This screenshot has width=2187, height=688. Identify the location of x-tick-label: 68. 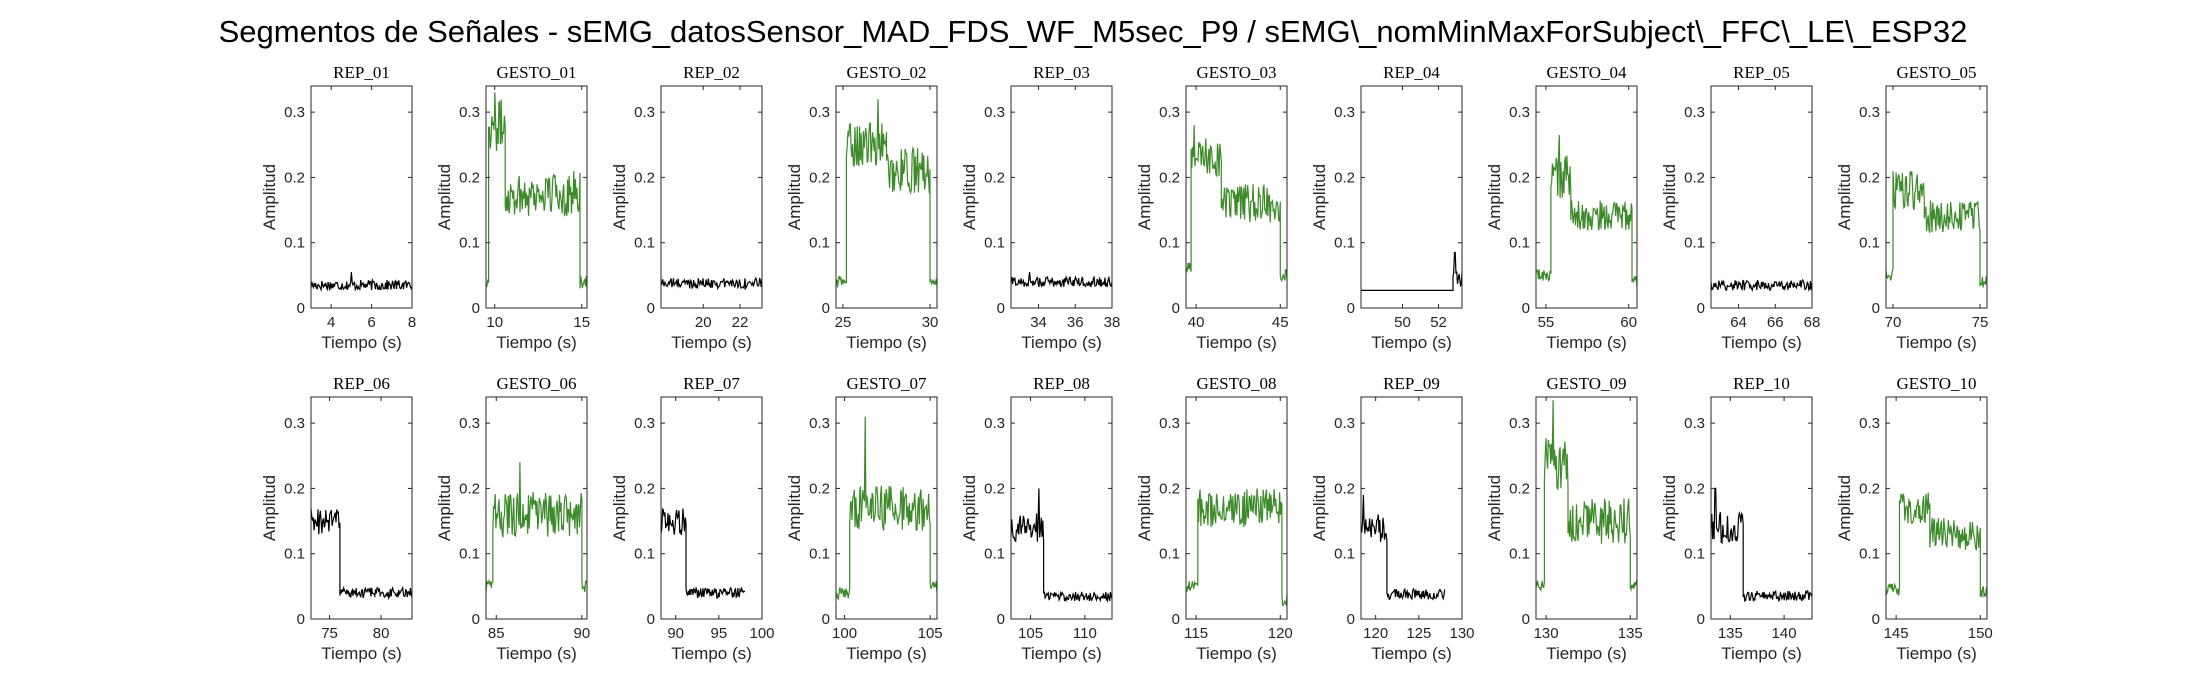
(1812, 322).